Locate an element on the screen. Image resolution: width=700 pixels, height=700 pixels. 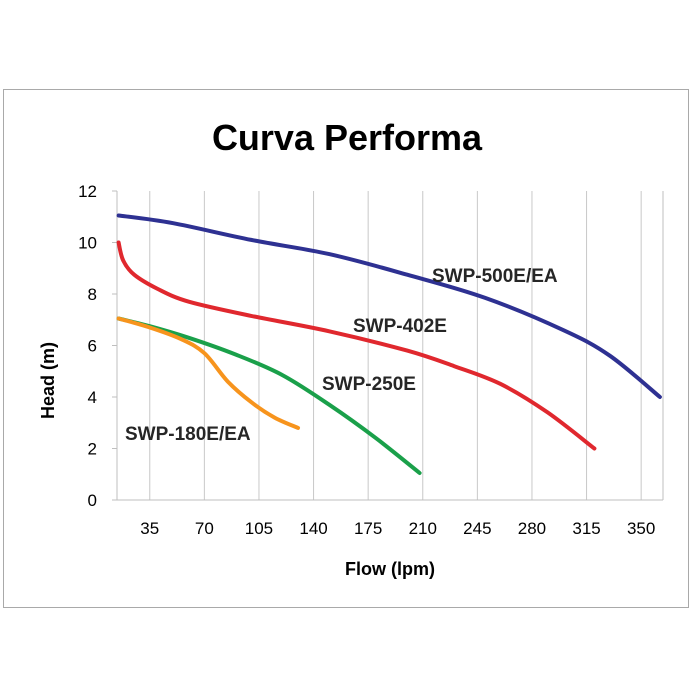
x-tick-label-175: 175 is located at coordinates (368, 528).